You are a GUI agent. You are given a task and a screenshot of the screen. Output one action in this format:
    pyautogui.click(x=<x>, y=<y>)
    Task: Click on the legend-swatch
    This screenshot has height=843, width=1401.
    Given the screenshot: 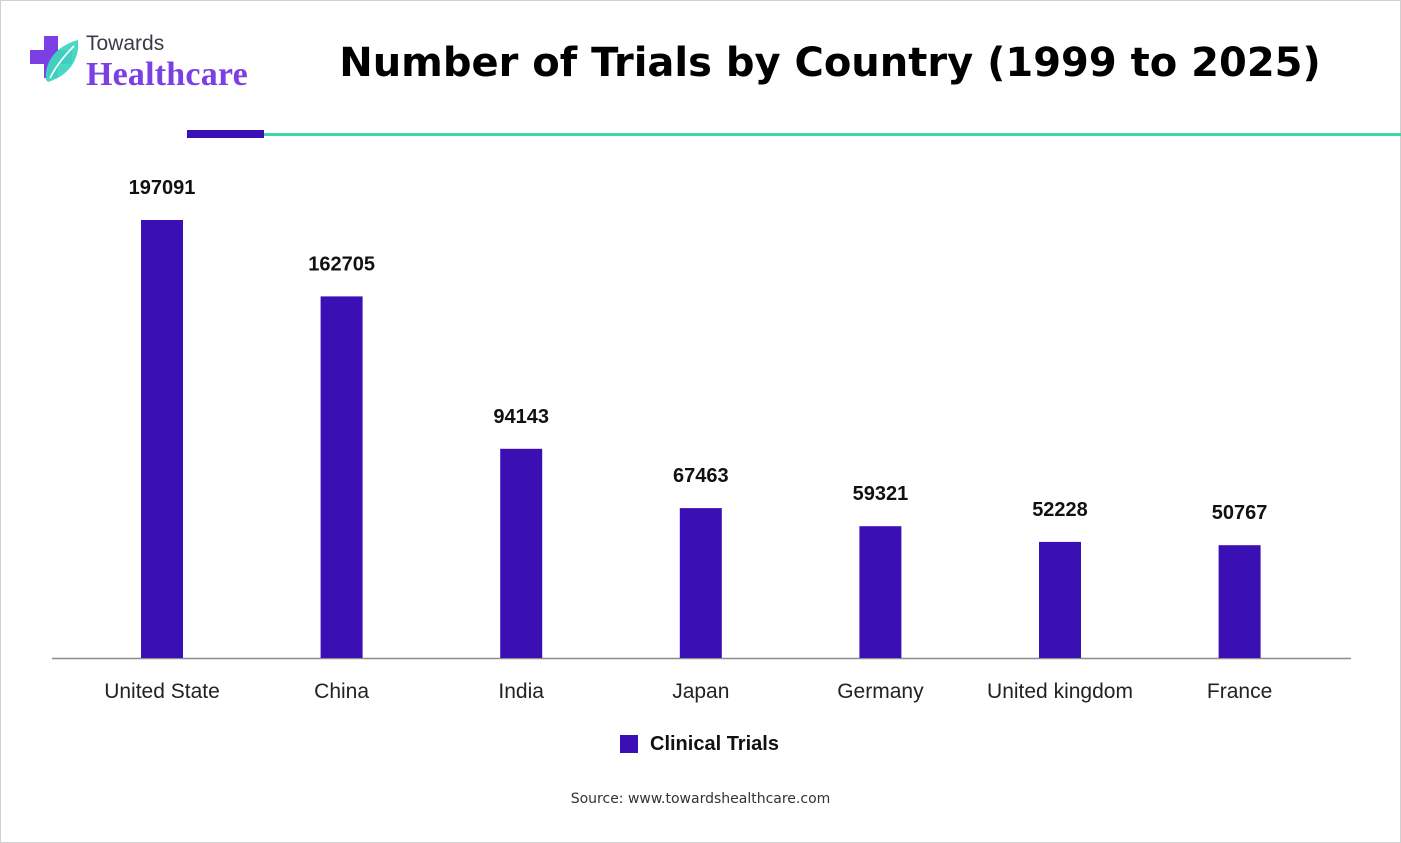 What is the action you would take?
    pyautogui.click(x=629, y=744)
    